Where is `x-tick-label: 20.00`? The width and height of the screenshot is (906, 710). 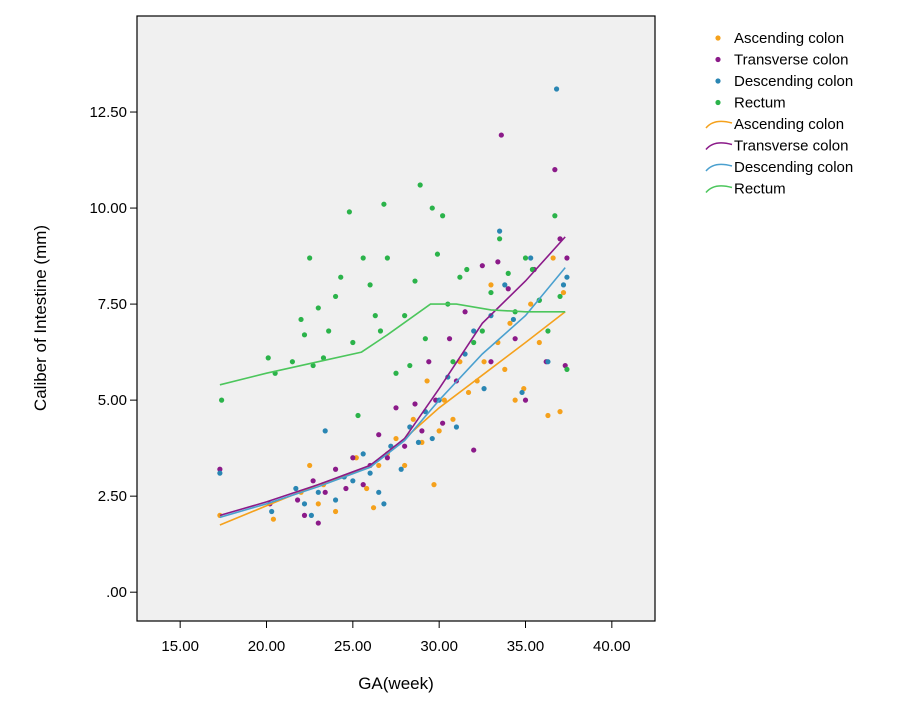
x-tick-label: 20.00 is located at coordinates (267, 646).